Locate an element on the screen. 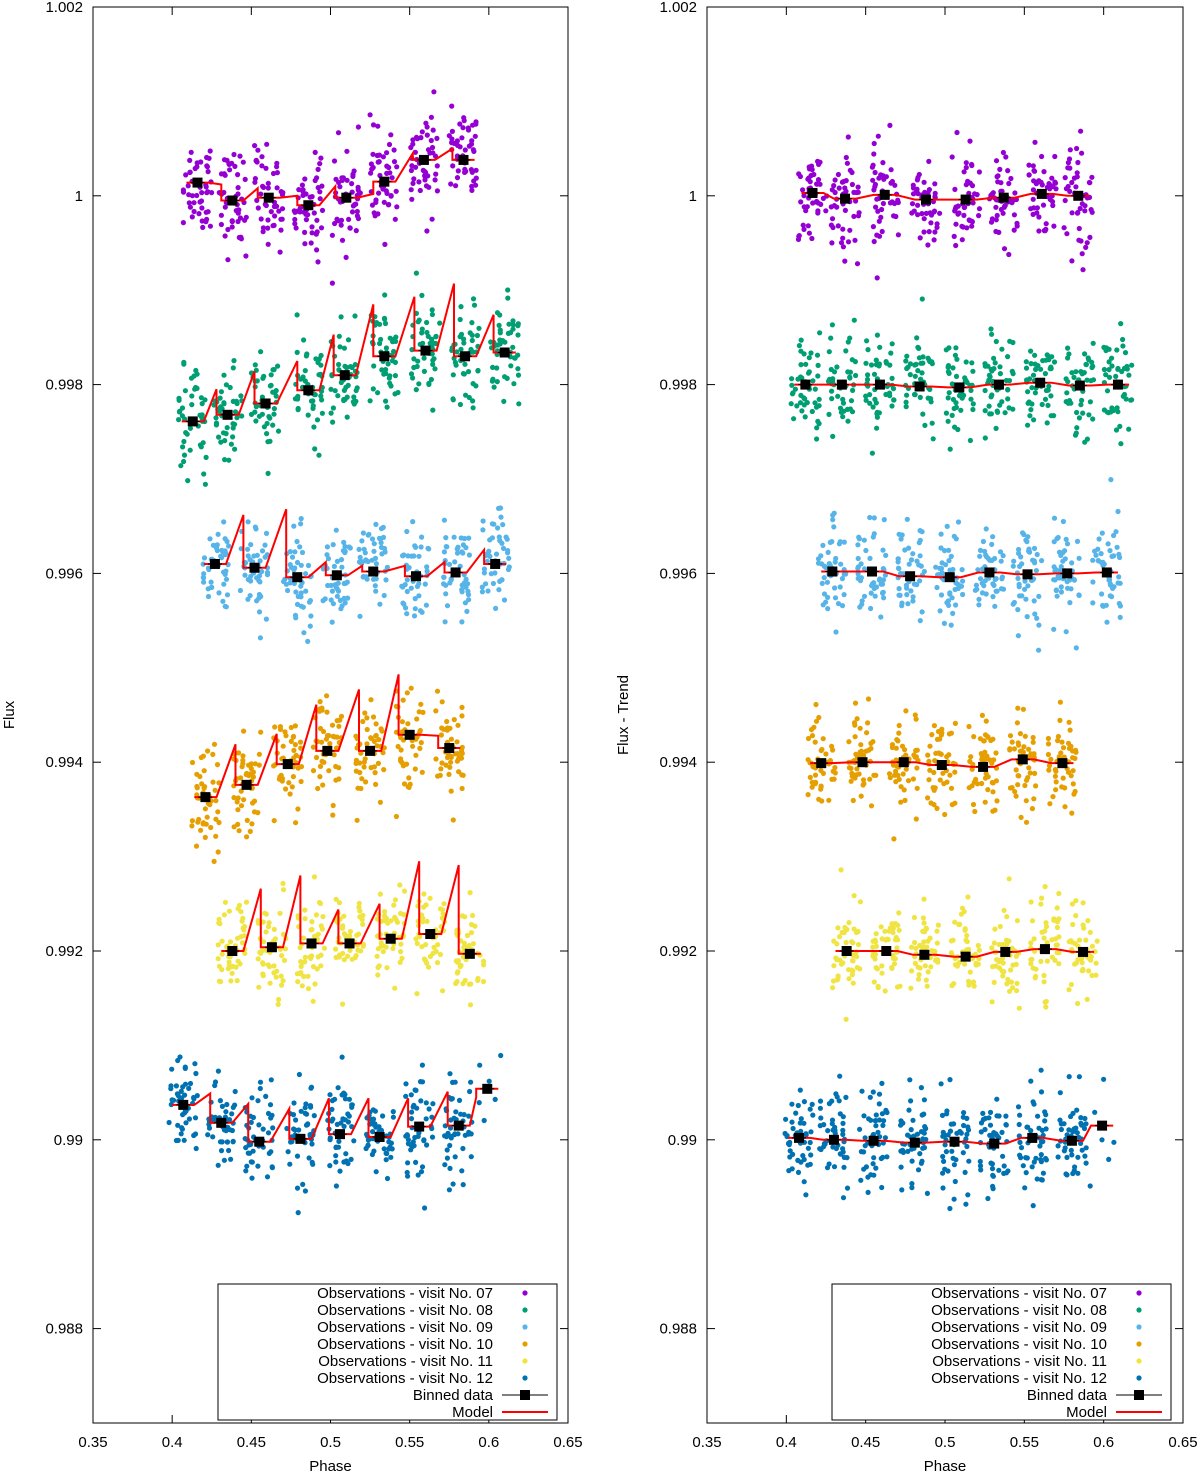 The image size is (1200, 1478). legend-label: Binned data is located at coordinates (1067, 1395).